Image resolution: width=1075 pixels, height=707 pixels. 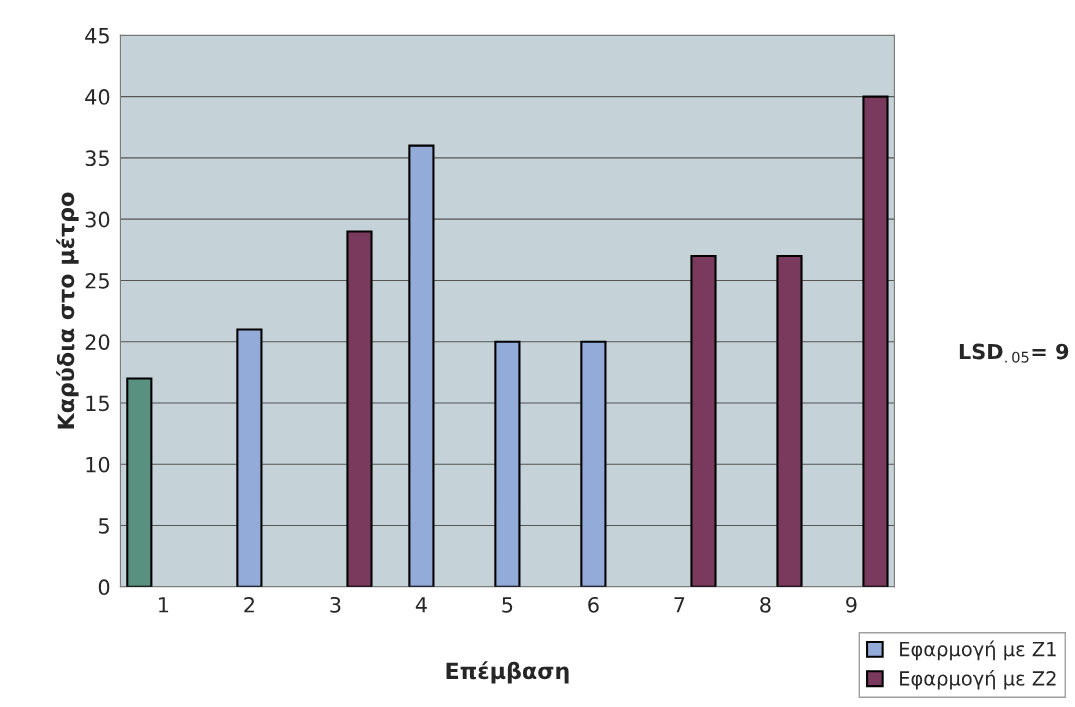 I want to click on y-tick-label: 15, so click(x=97, y=403).